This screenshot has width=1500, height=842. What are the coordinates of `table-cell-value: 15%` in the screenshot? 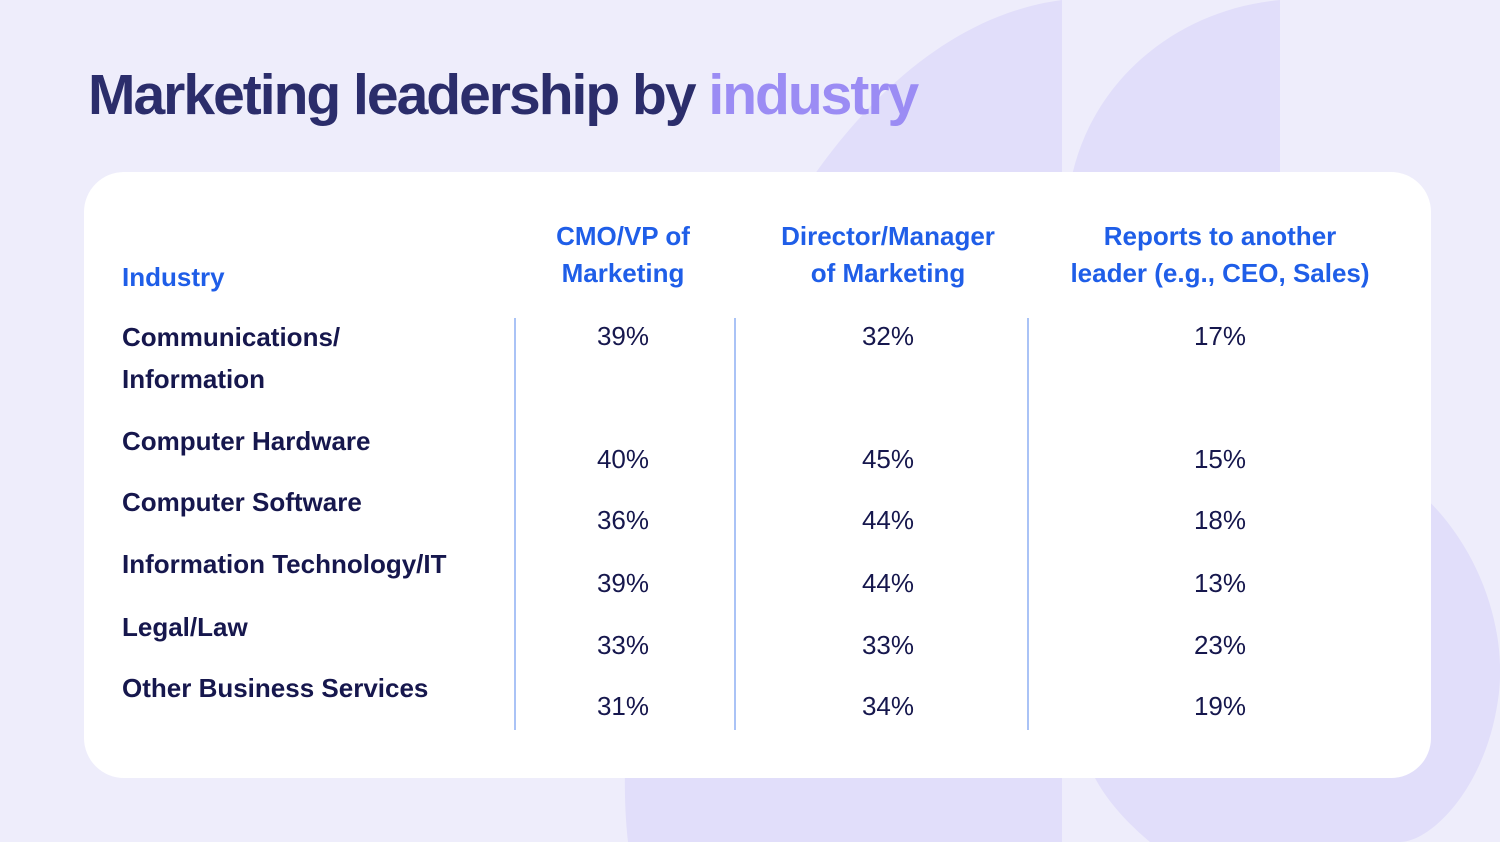 It's located at (1220, 459).